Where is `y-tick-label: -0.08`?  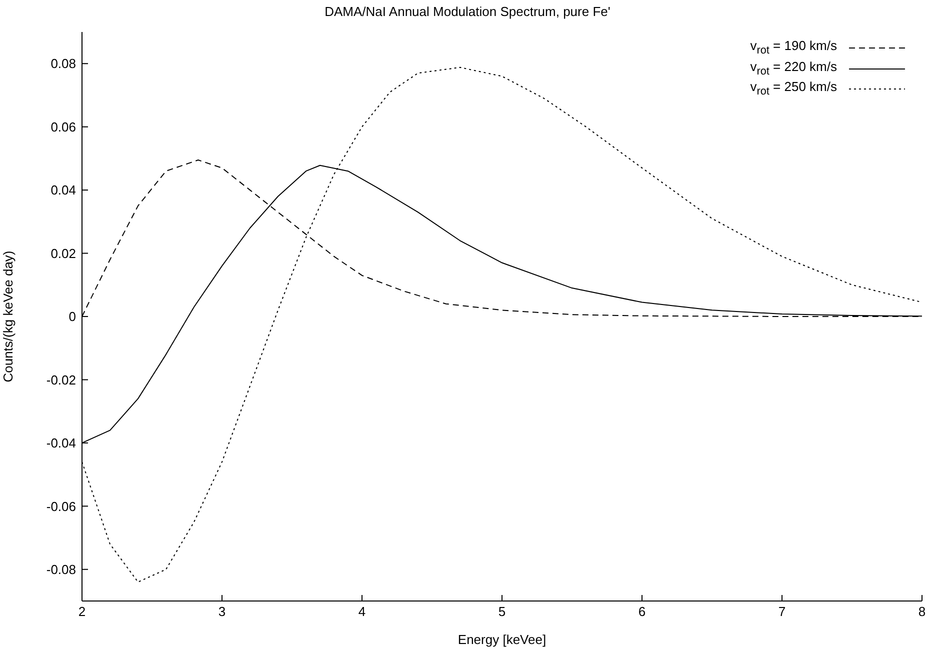 y-tick-label: -0.08 is located at coordinates (61, 570).